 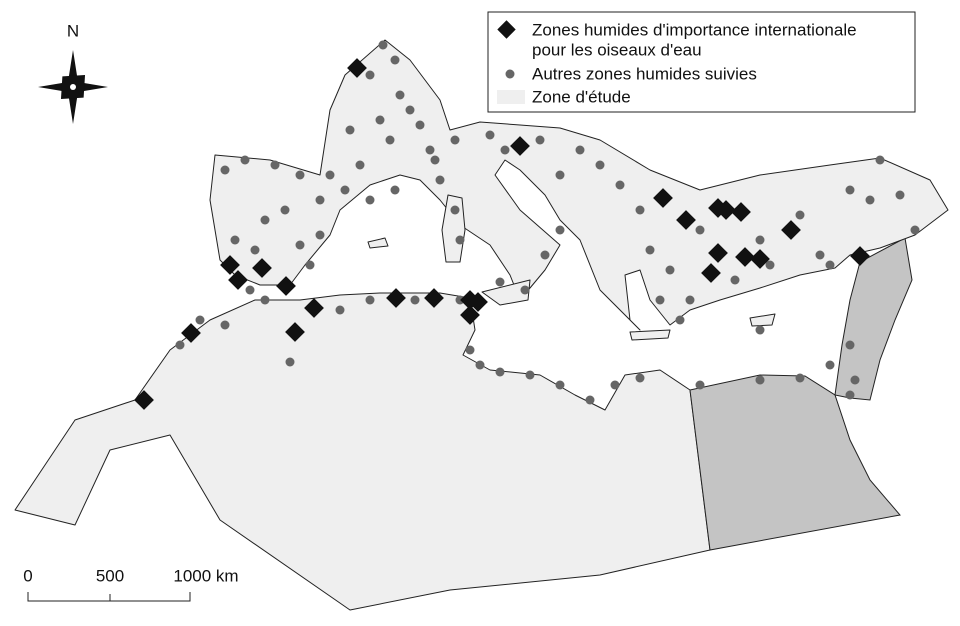 I want to click on scale-label: 0, so click(x=27, y=575).